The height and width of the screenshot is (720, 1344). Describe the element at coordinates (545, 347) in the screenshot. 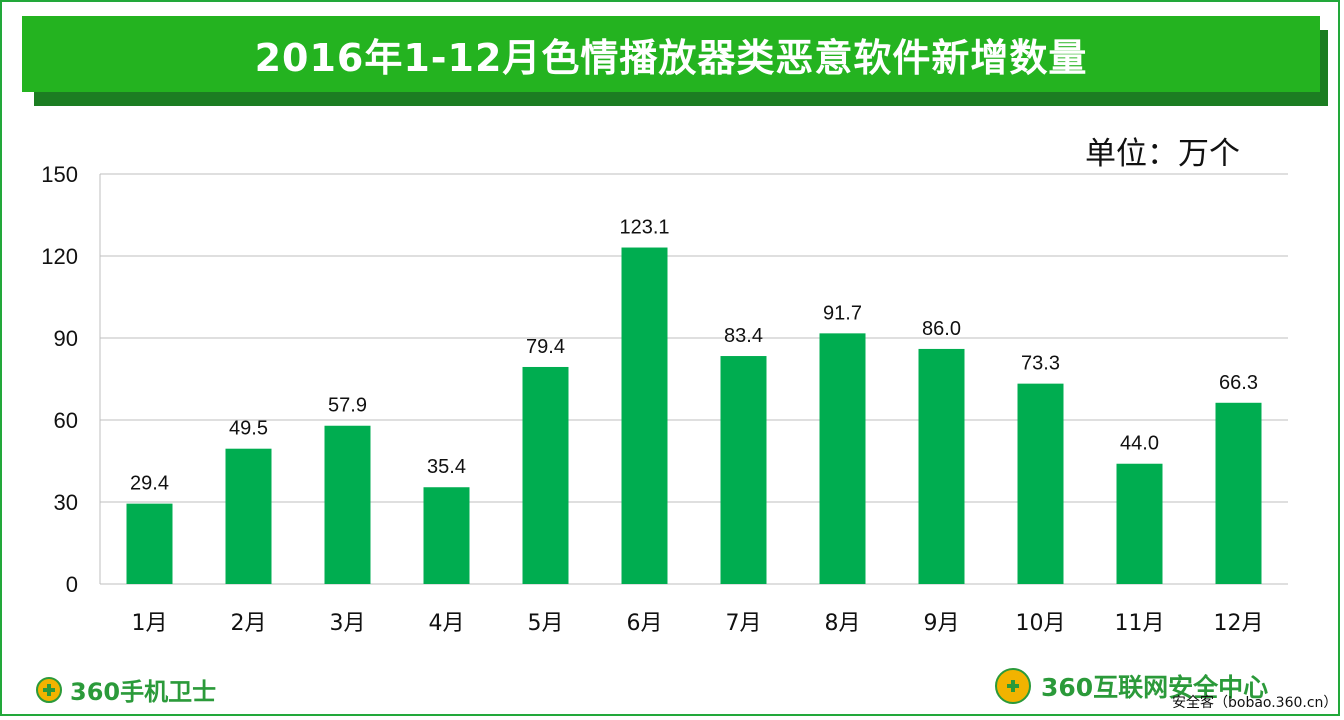

I see `data-label: 79.4` at that location.